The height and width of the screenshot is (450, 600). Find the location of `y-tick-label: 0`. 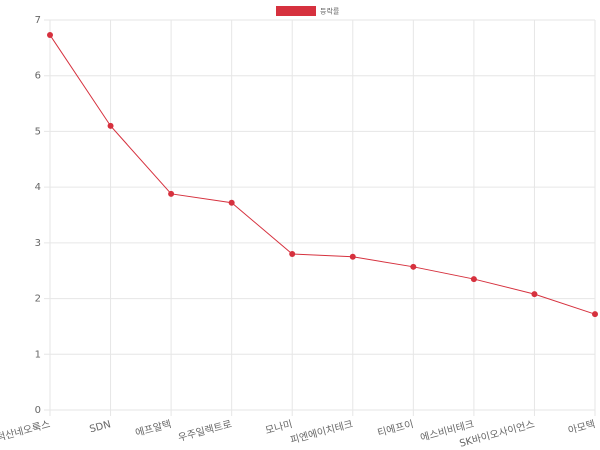

y-tick-label: 0 is located at coordinates (38, 410).